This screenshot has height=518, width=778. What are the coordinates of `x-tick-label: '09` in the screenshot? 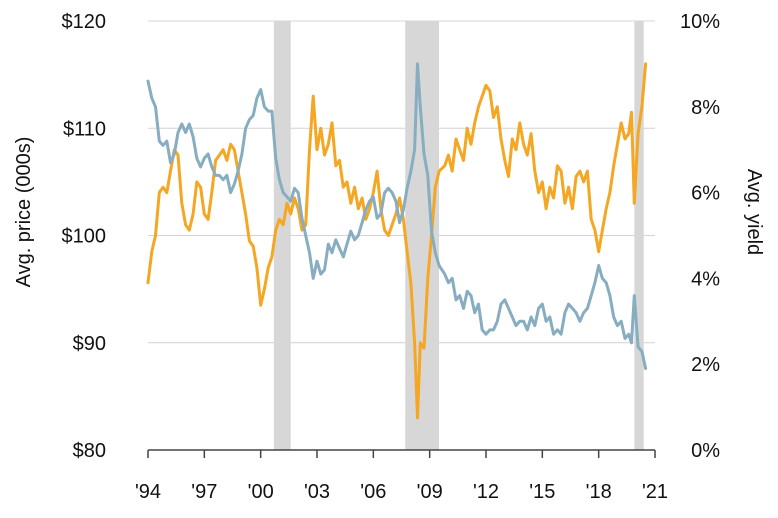 It's located at (430, 492).